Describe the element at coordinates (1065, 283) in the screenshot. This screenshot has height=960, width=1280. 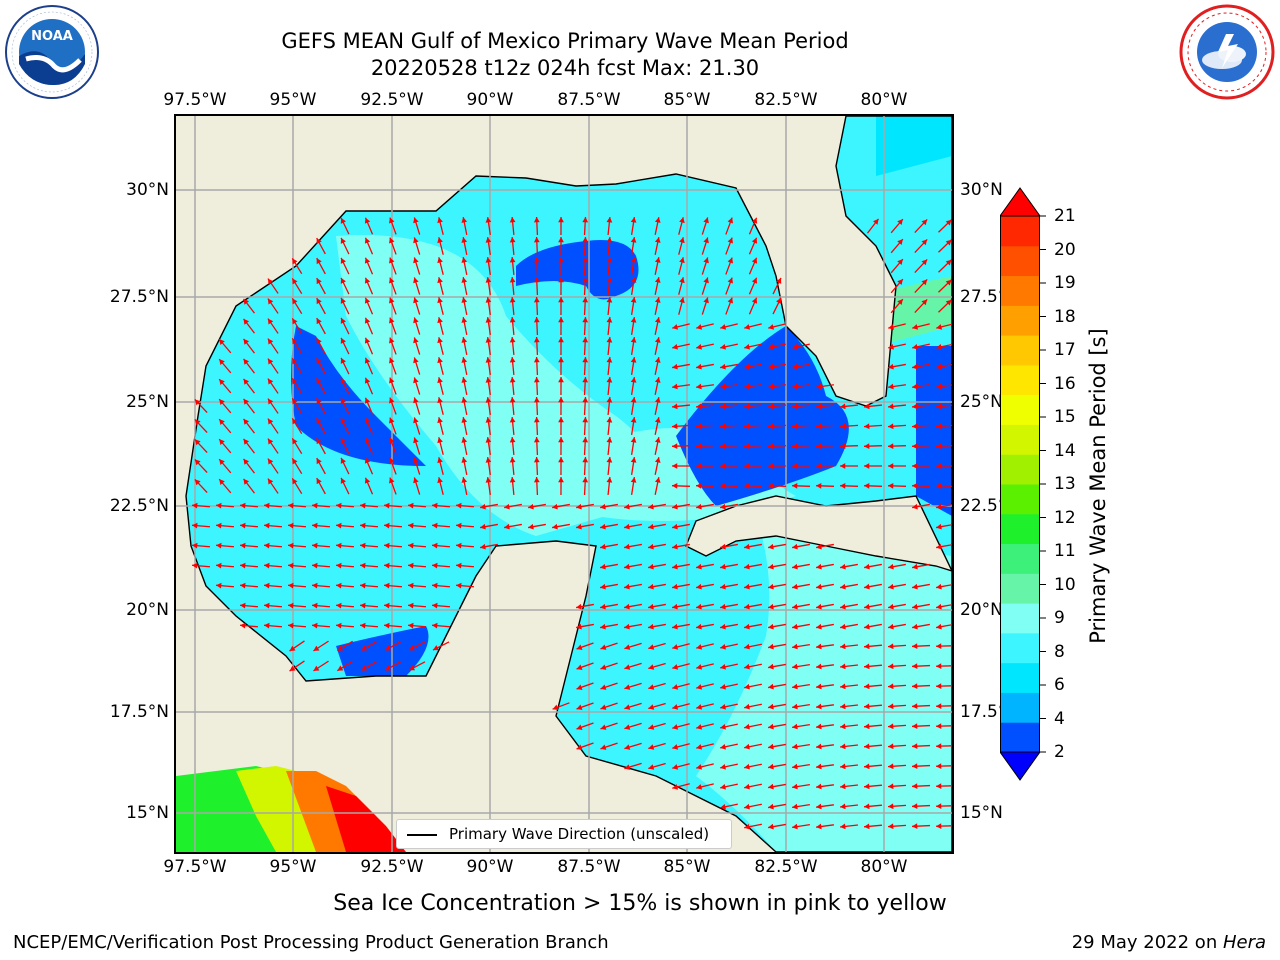
I see `colorbar-tick-label: 19` at that location.